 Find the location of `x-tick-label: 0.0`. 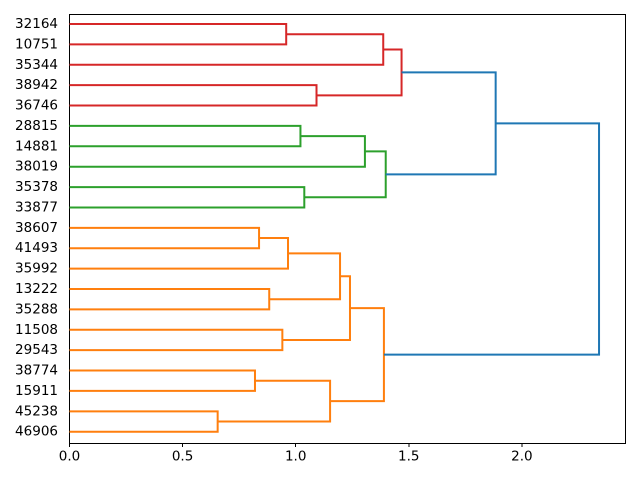

x-tick-label: 0.0 is located at coordinates (69, 457).